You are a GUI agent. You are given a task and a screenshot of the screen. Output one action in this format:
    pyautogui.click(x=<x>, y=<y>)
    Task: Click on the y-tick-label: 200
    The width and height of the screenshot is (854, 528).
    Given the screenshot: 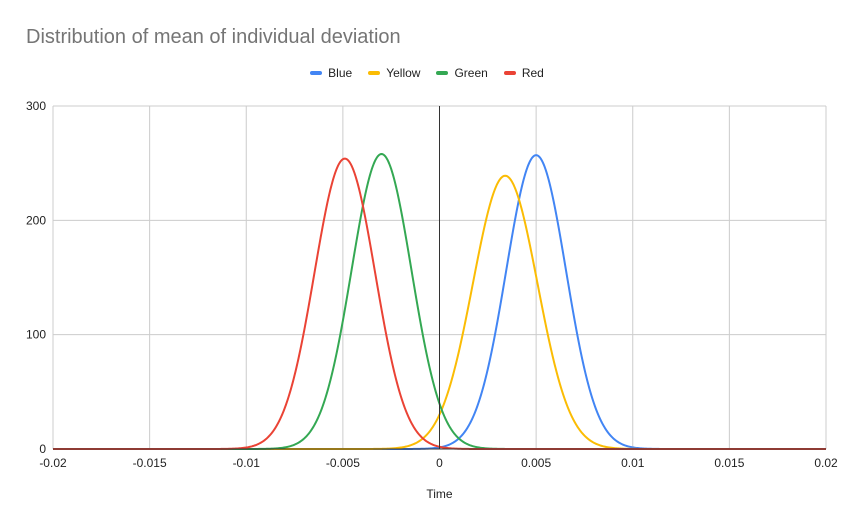 What is the action you would take?
    pyautogui.click(x=36, y=220)
    